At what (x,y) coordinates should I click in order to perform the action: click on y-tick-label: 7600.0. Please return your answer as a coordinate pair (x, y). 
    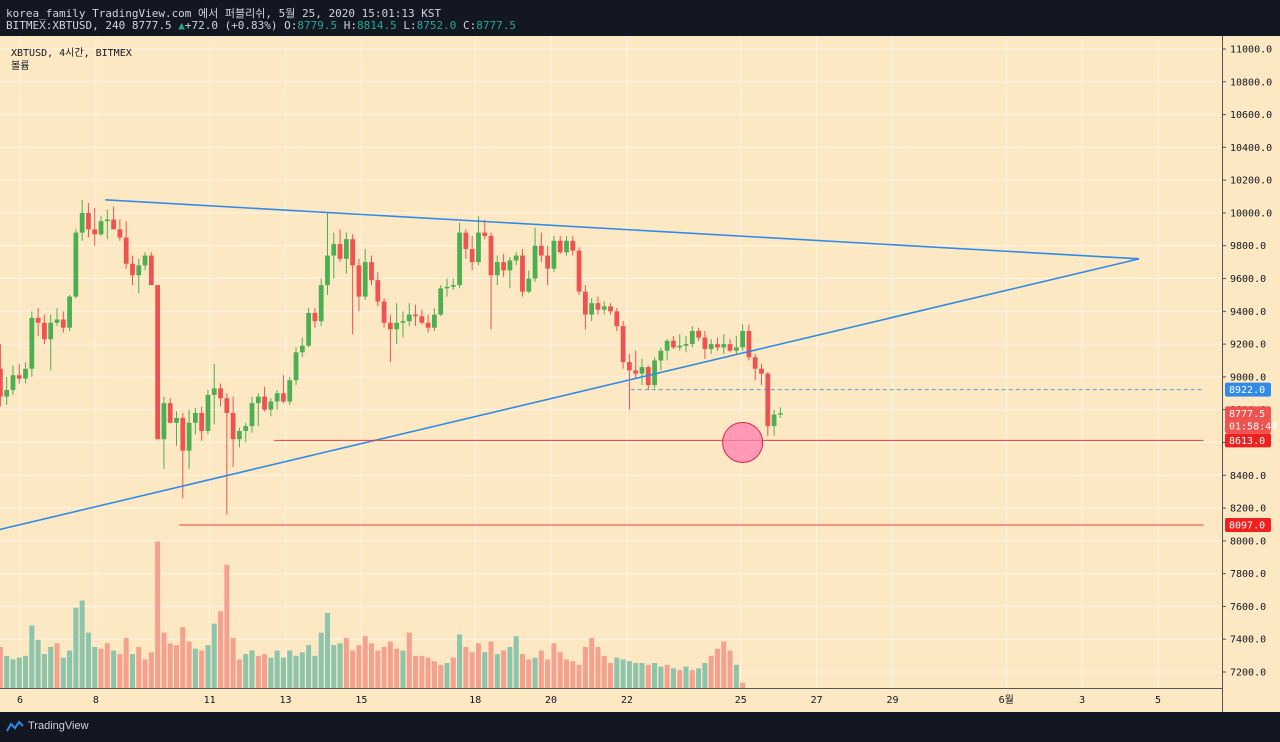
    Looking at the image, I should click on (1248, 607).